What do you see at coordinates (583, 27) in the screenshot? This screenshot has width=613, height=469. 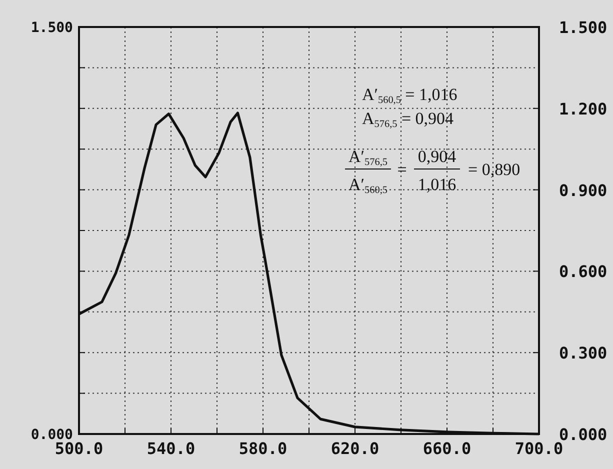 I see `y2-tick-label: 1.500` at bounding box center [583, 27].